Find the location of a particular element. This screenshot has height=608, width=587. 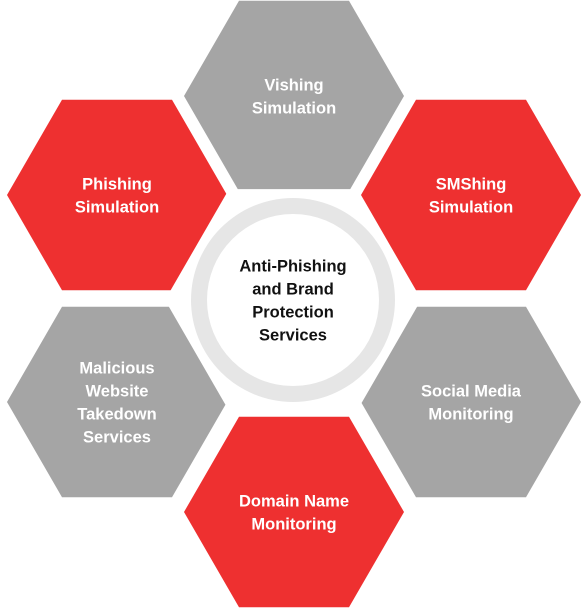

segment-domain-name-hexagon is located at coordinates (294, 512).